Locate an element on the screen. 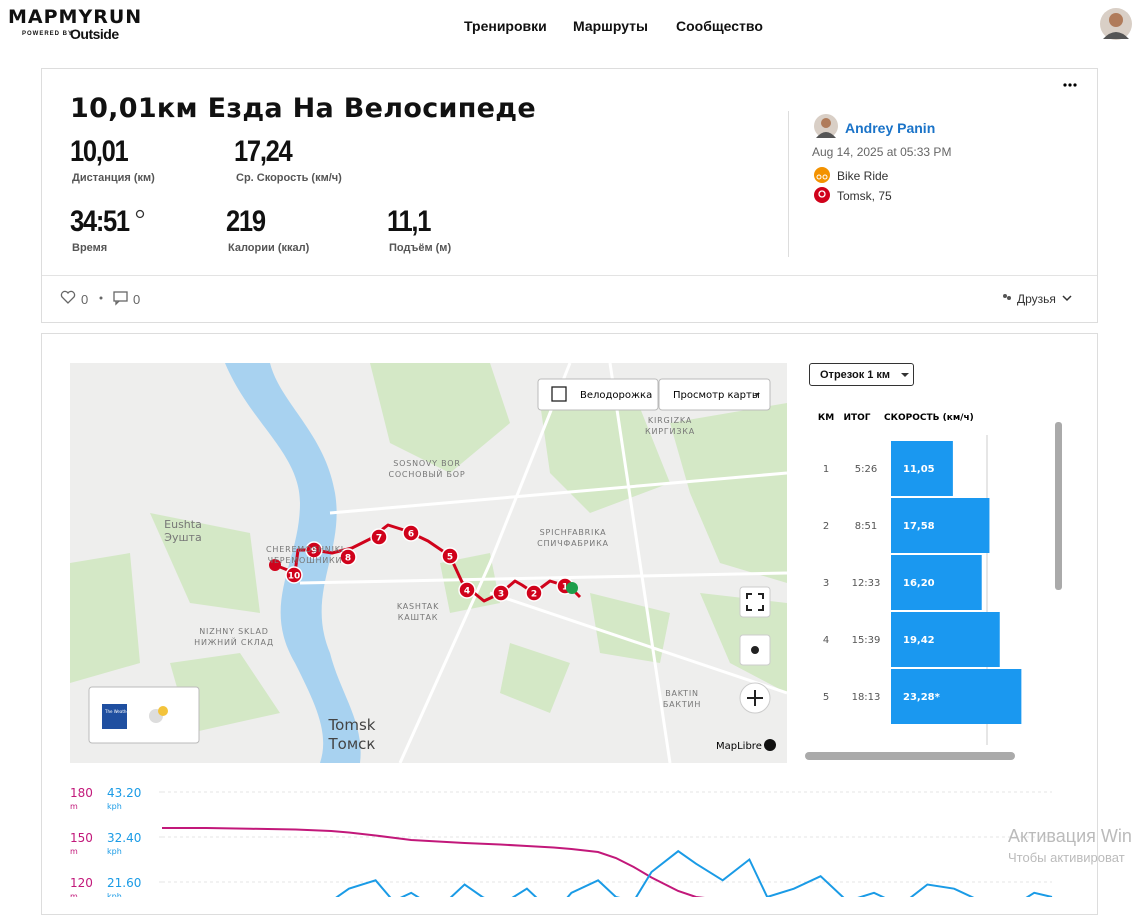 The height and width of the screenshot is (915, 1140). split-total: 8:51 is located at coordinates (866, 526).